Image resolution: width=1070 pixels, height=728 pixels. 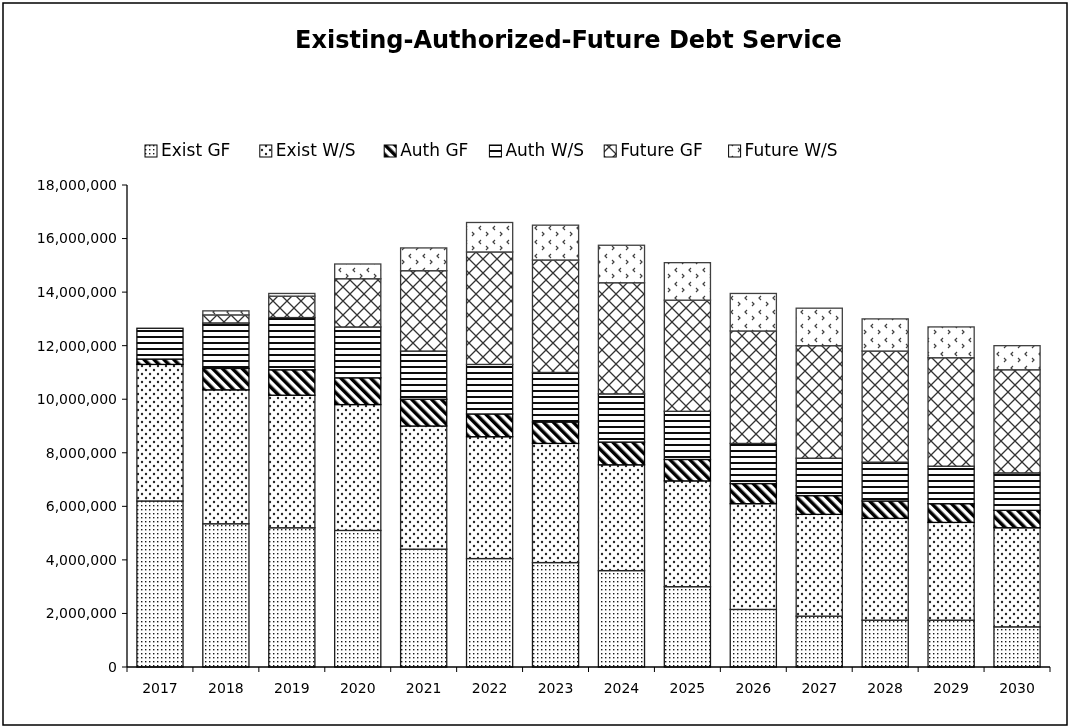 I want to click on x-tick-label: 2026, so click(x=753, y=688).